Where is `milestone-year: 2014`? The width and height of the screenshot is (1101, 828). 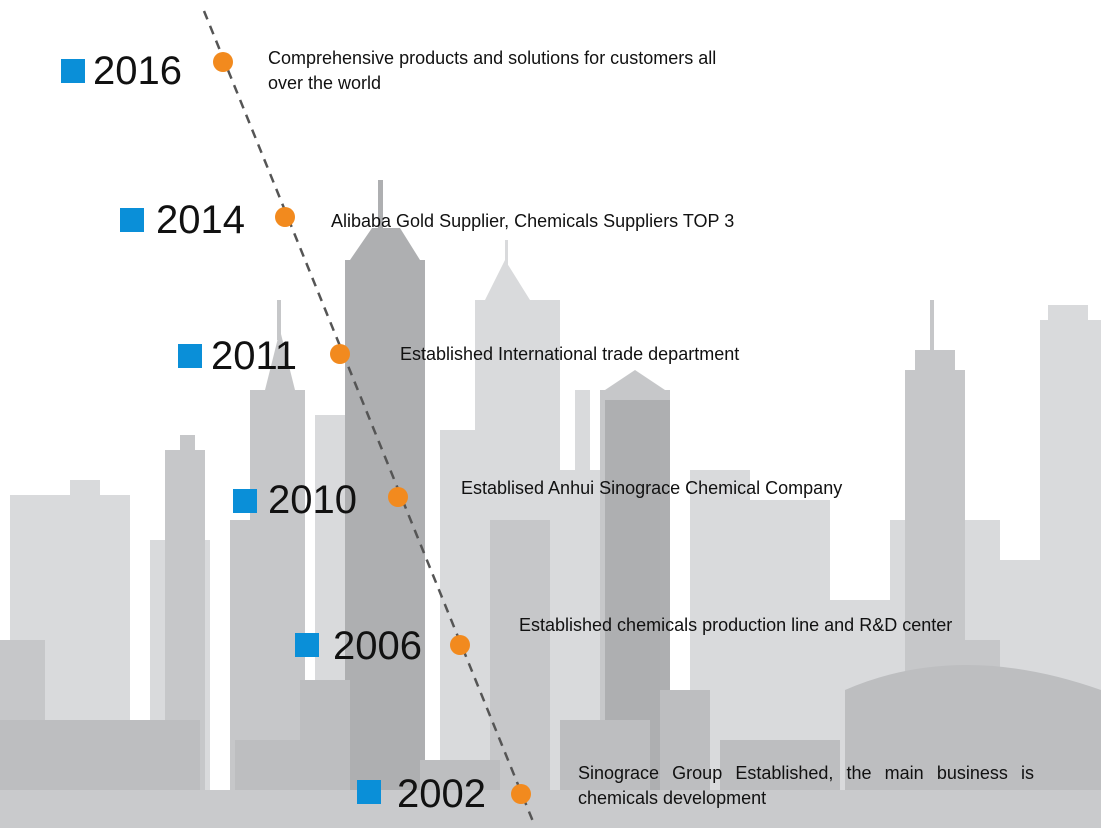
milestone-year: 2014 is located at coordinates (200, 220).